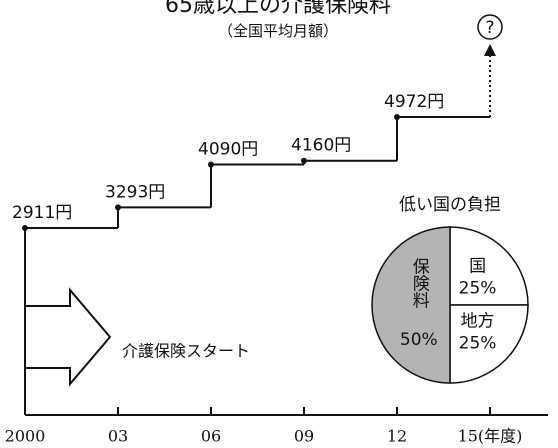 The height and width of the screenshot is (448, 558). What do you see at coordinates (490, 436) in the screenshot?
I see `x-tick-label: 15(年度)` at bounding box center [490, 436].